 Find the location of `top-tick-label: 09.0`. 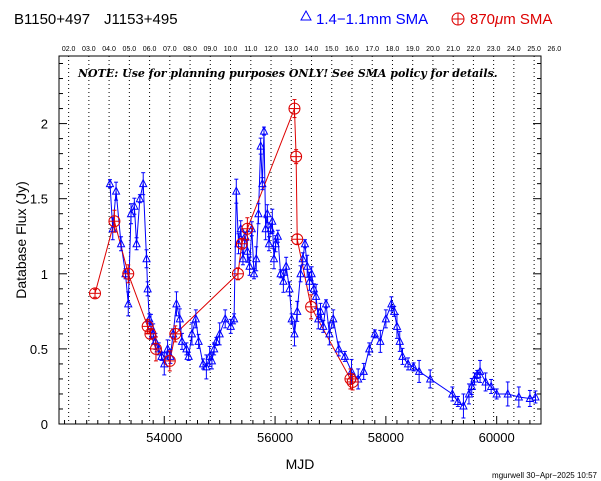

top-tick-label: 09.0 is located at coordinates (210, 49).